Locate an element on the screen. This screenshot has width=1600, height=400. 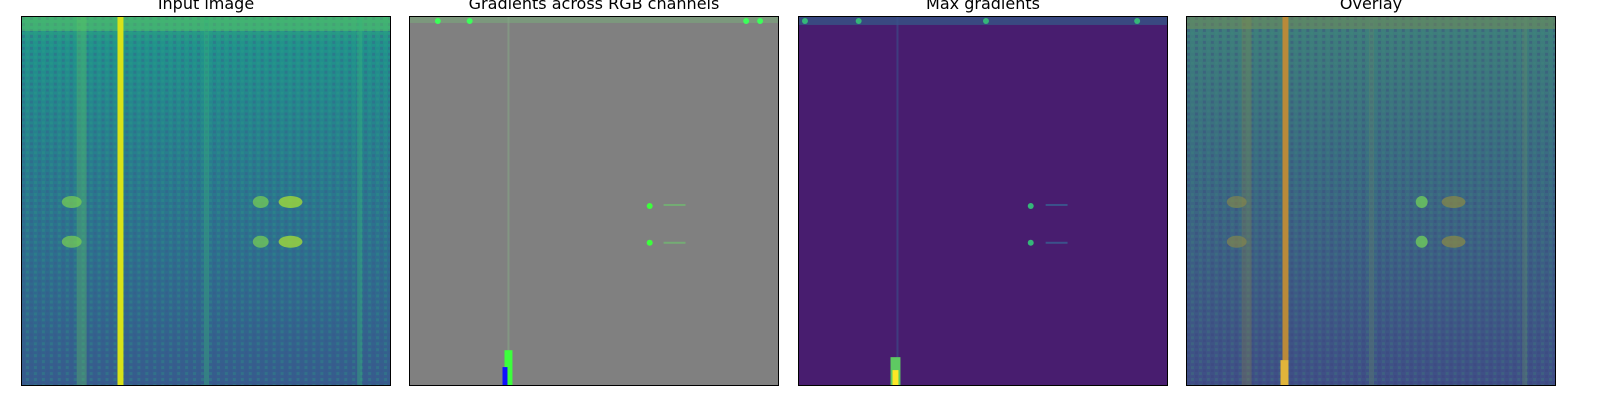
panel-title: Gradients across RGB channels is located at coordinates (594, 6).